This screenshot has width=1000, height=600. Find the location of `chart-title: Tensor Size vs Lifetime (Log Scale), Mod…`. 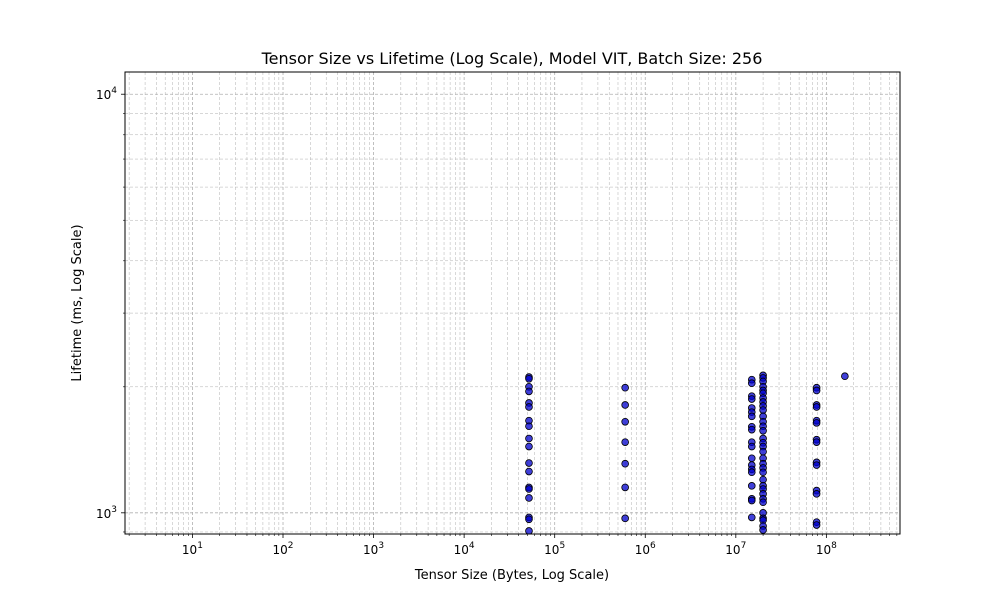

chart-title: Tensor Size vs Lifetime (Log Scale), Mod… is located at coordinates (512, 58).